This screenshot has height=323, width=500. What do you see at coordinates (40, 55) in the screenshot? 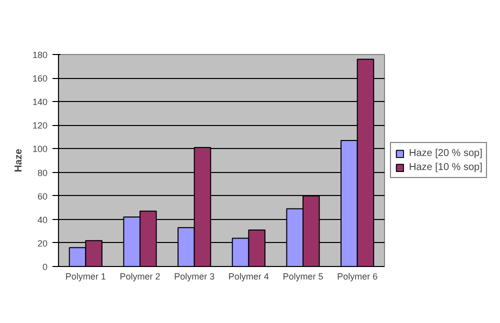
I see `y-tick-label: 180` at bounding box center [40, 55].